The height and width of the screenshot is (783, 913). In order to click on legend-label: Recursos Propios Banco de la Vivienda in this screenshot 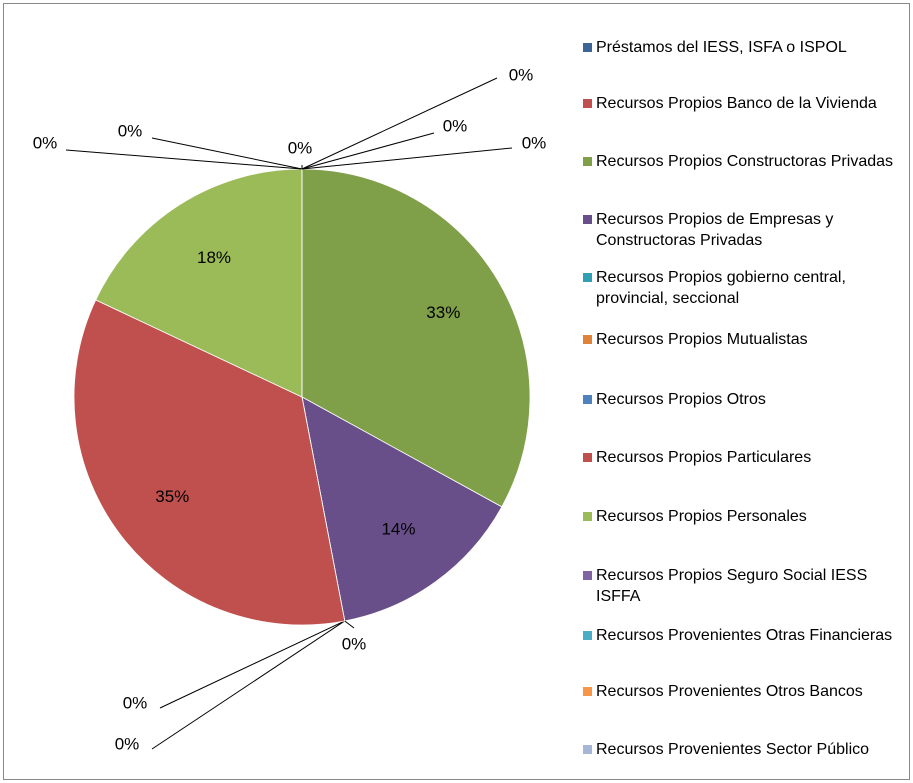, I will do `click(736, 103)`.